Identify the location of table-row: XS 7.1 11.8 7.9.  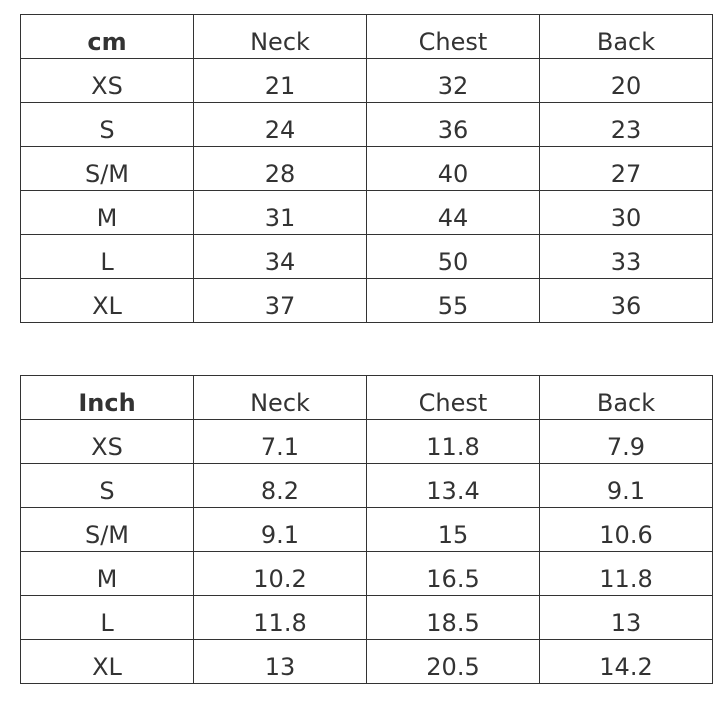
(366, 441).